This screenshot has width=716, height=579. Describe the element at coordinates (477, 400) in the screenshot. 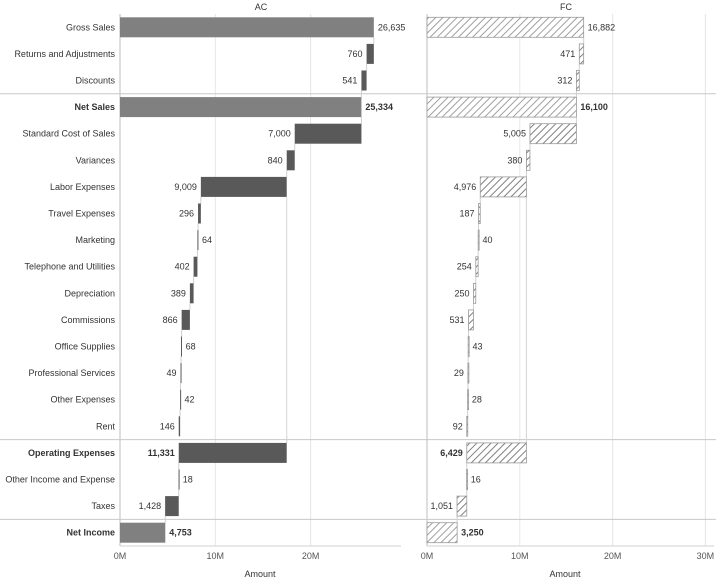

I see `value-label: 28` at that location.